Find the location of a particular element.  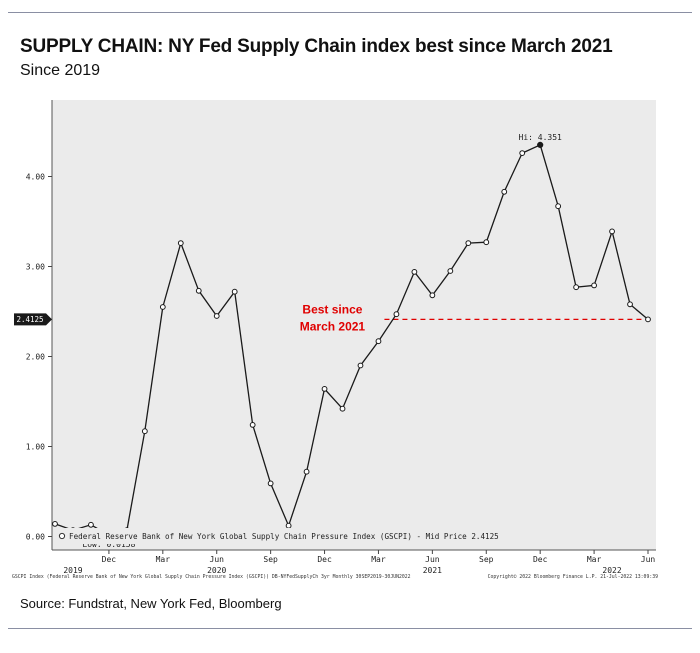

y-tick-label: 3.00 is located at coordinates (35, 267).